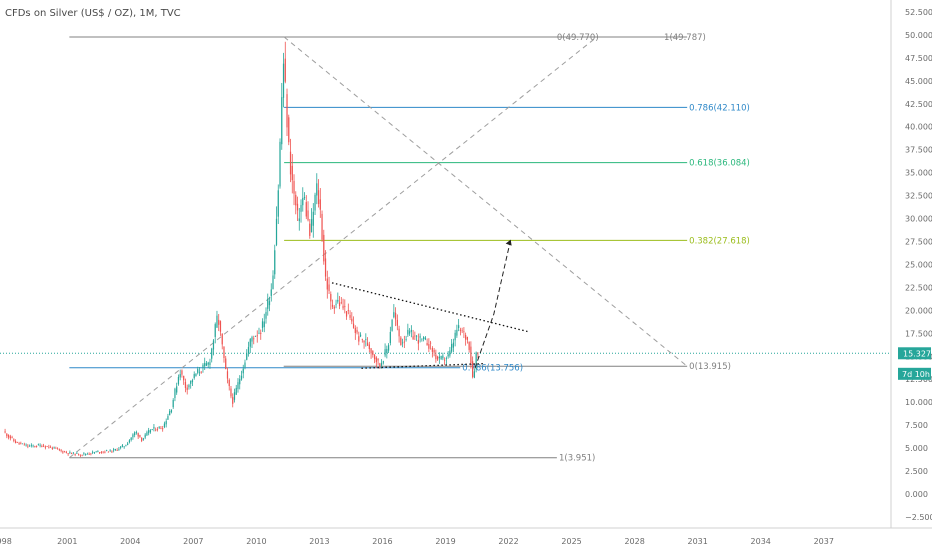  Describe the element at coordinates (918, 150) in the screenshot. I see `price-tick-label-6: 37.500` at that location.